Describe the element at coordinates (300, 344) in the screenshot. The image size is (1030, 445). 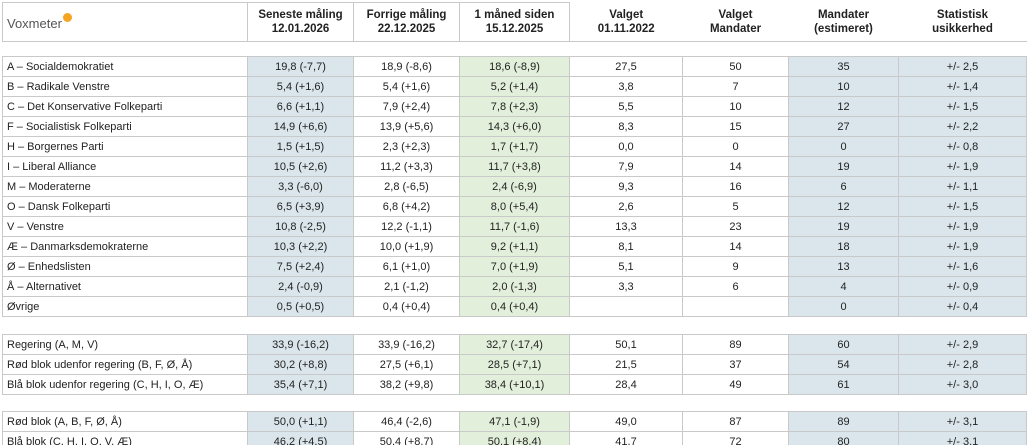
I see `value-cell: 33,9 (-16,2)` at that location.